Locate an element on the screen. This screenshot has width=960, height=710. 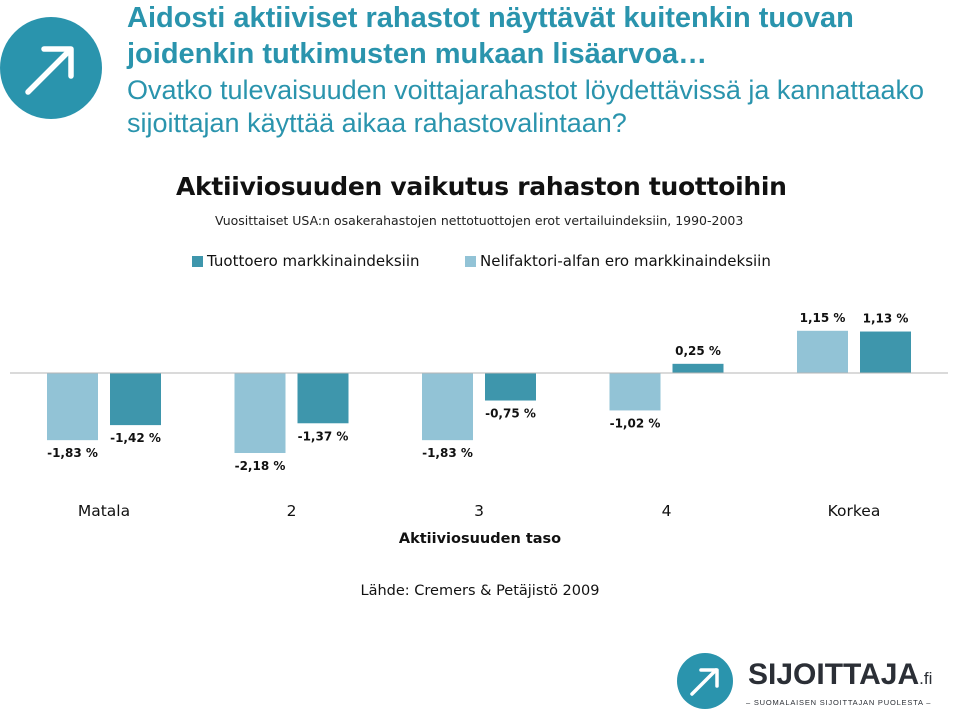
brand-name: SIJOITTAJA.fi is located at coordinates (840, 675).